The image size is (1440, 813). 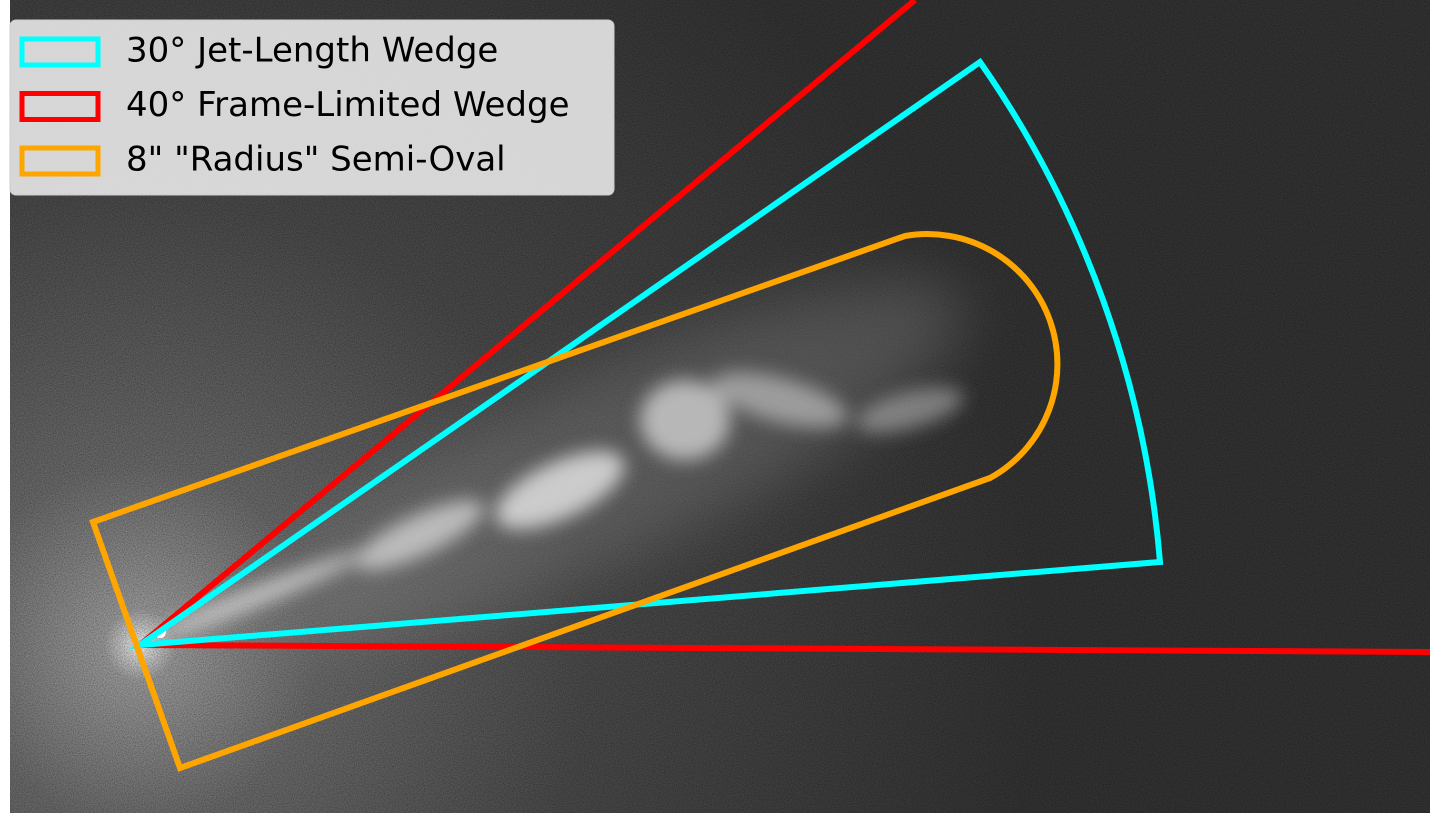 I want to click on legend-label: 8" "Radius" Semi-Oval, so click(x=316, y=160).